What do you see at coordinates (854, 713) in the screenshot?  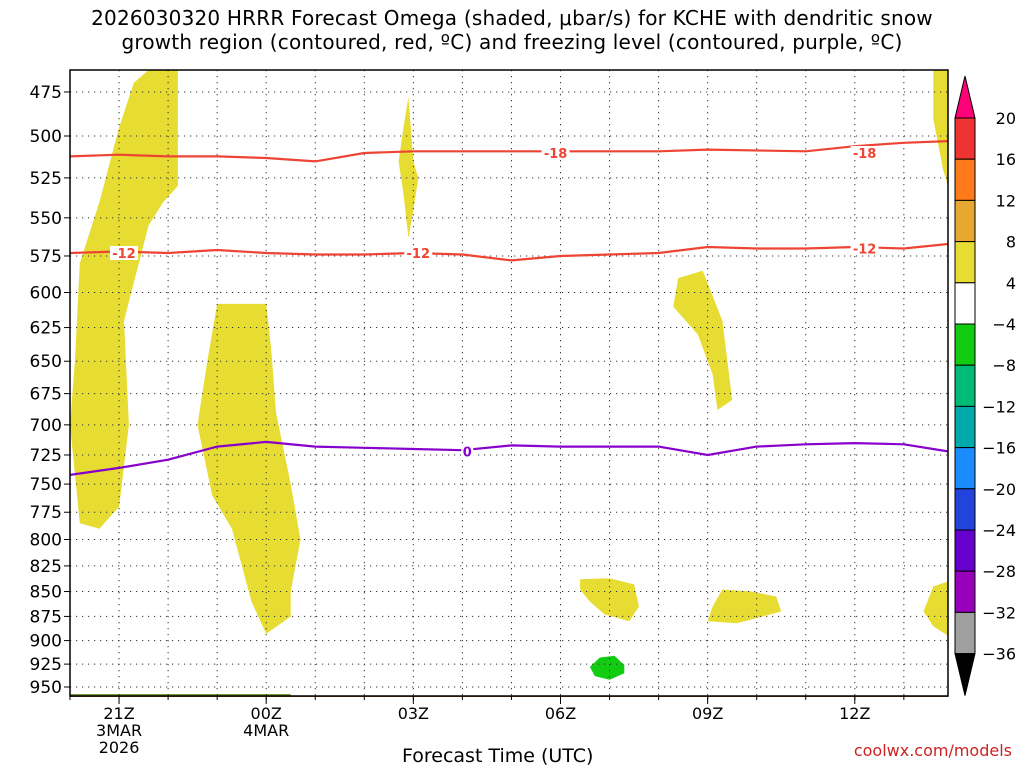 I see `x-tick-label-36-0: 12Z` at bounding box center [854, 713].